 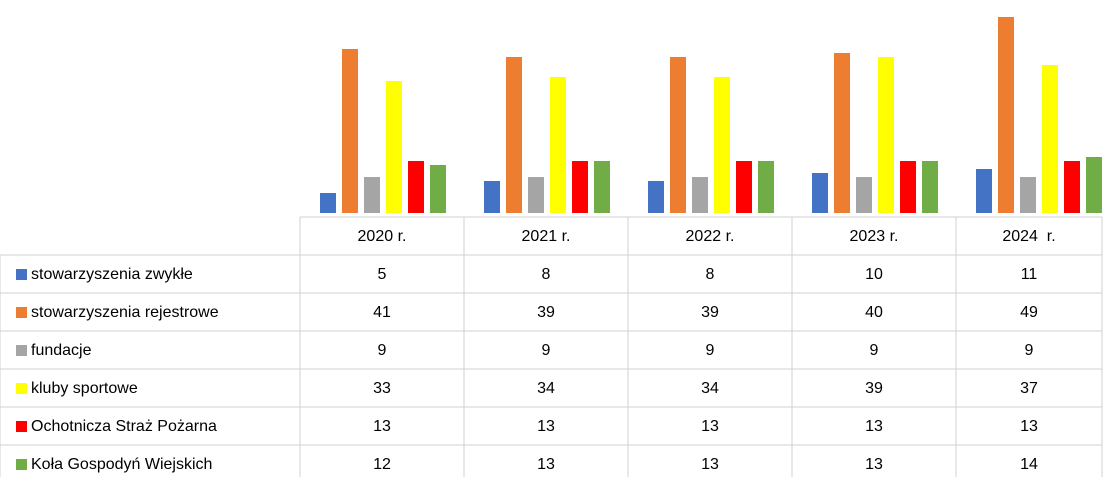 What do you see at coordinates (874, 236) in the screenshot?
I see `category-label: 2023 r.` at bounding box center [874, 236].